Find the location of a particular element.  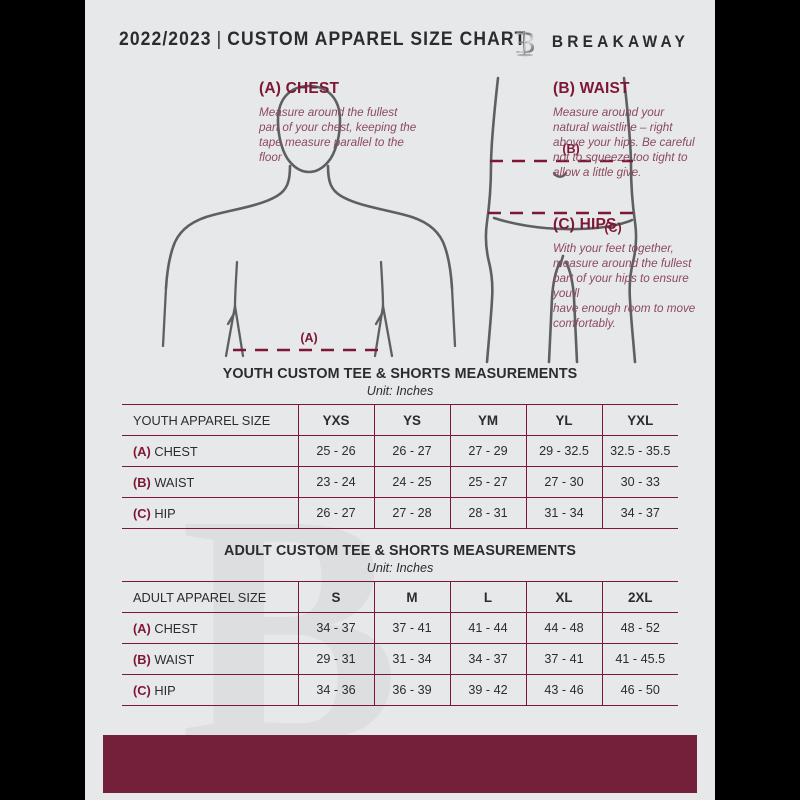

youth-row-0-tag: (A) is located at coordinates (142, 451).